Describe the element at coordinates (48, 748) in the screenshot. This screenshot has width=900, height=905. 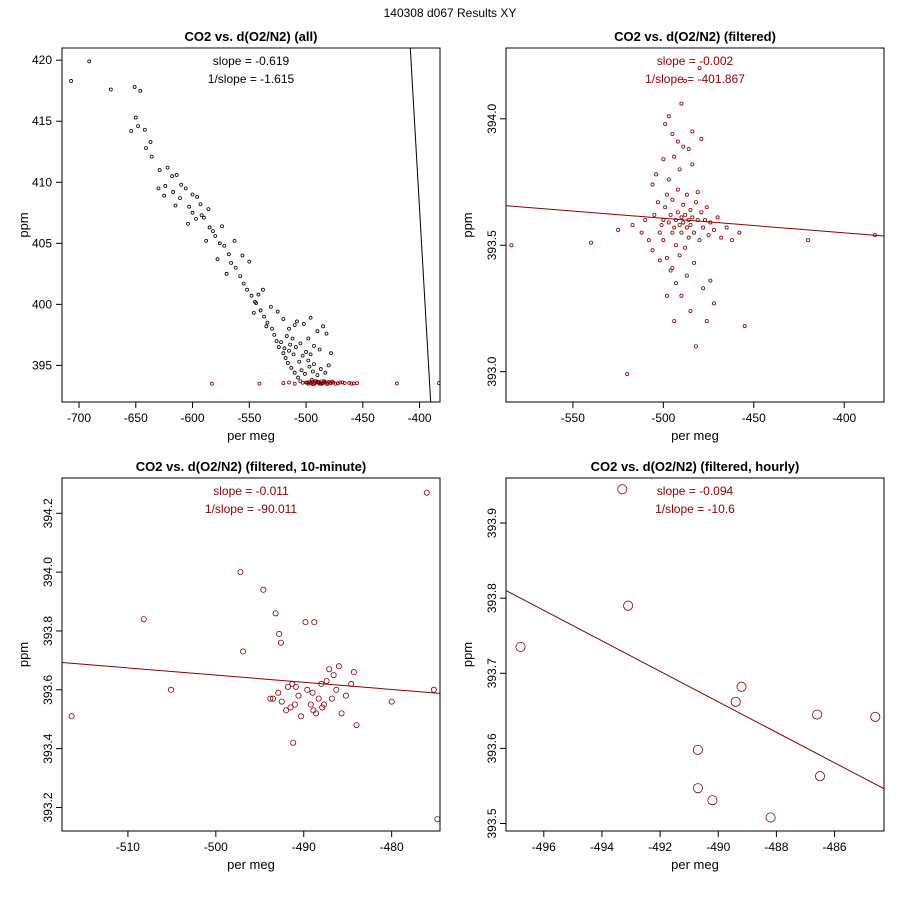
I see `y-tick-label: 393.4` at that location.